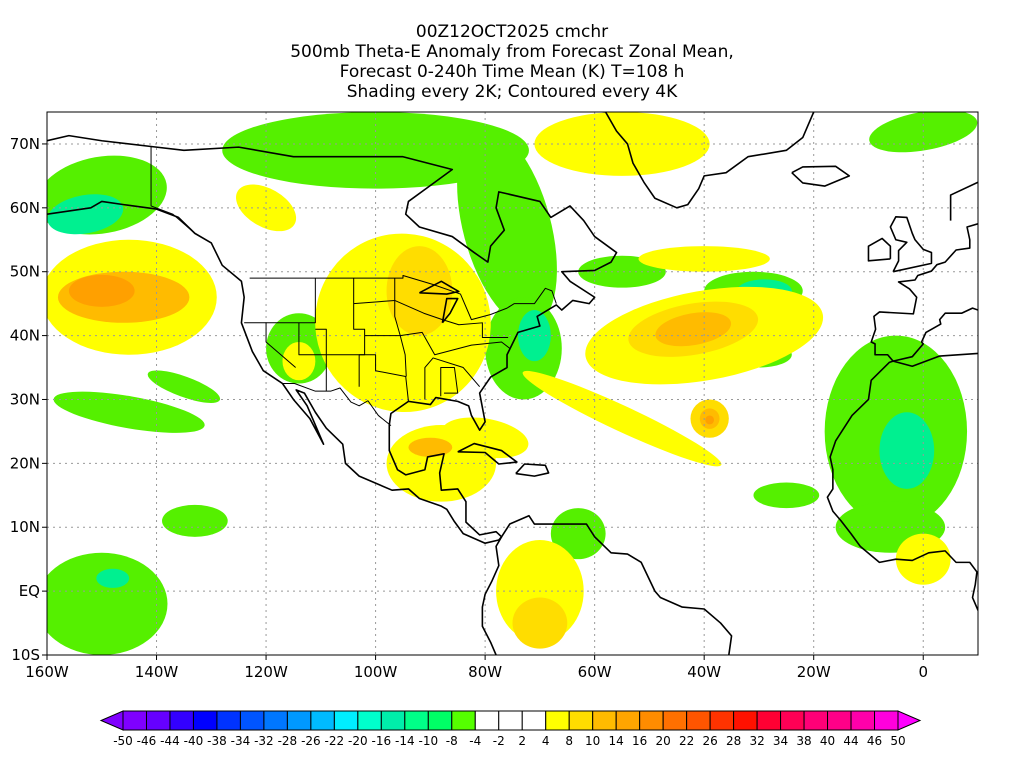 This screenshot has width=1024, height=768. I want to click on colorbar-label: -2, so click(499, 741).